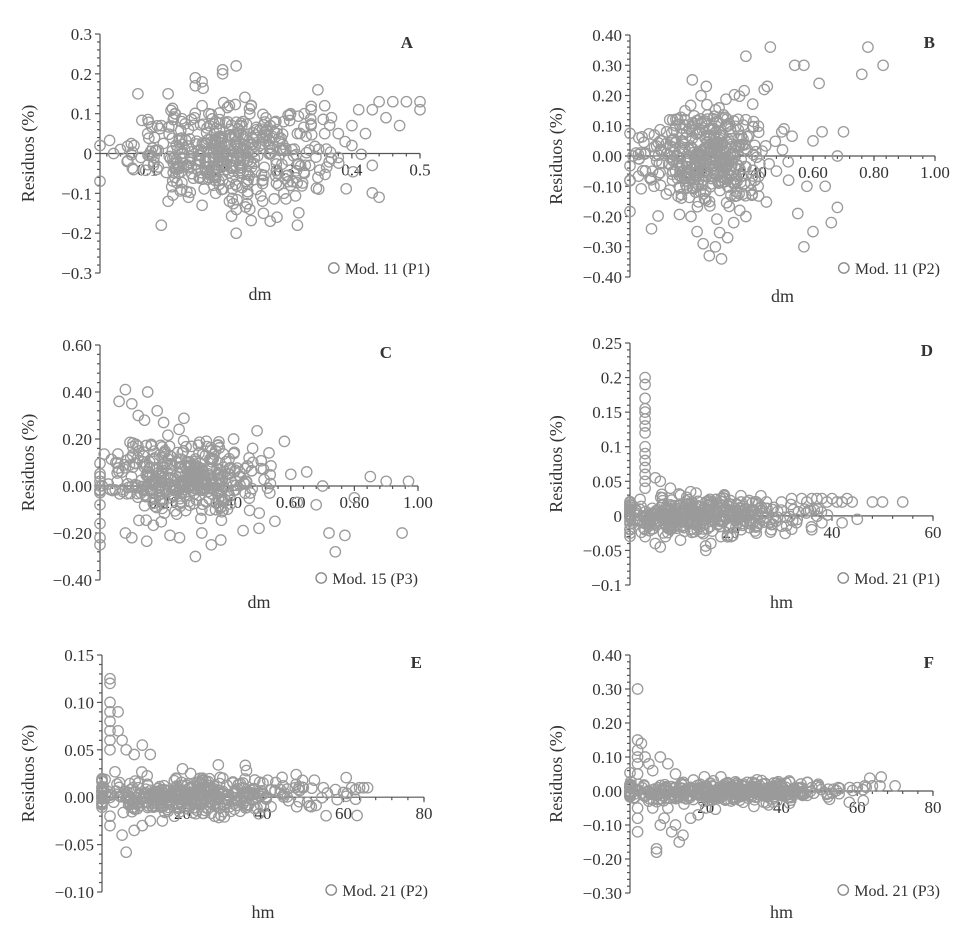 Image resolution: width=976 pixels, height=938 pixels. What do you see at coordinates (79, 655) in the screenshot?
I see `y-tick-label: 0.15` at bounding box center [79, 655].